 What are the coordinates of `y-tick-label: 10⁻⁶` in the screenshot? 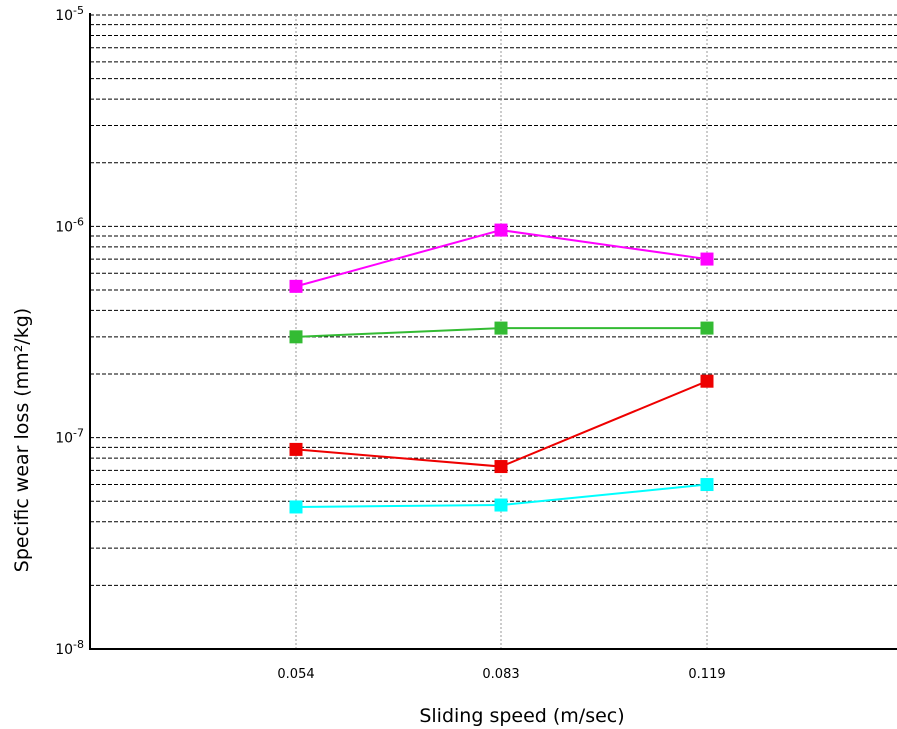 It's located at (69, 225).